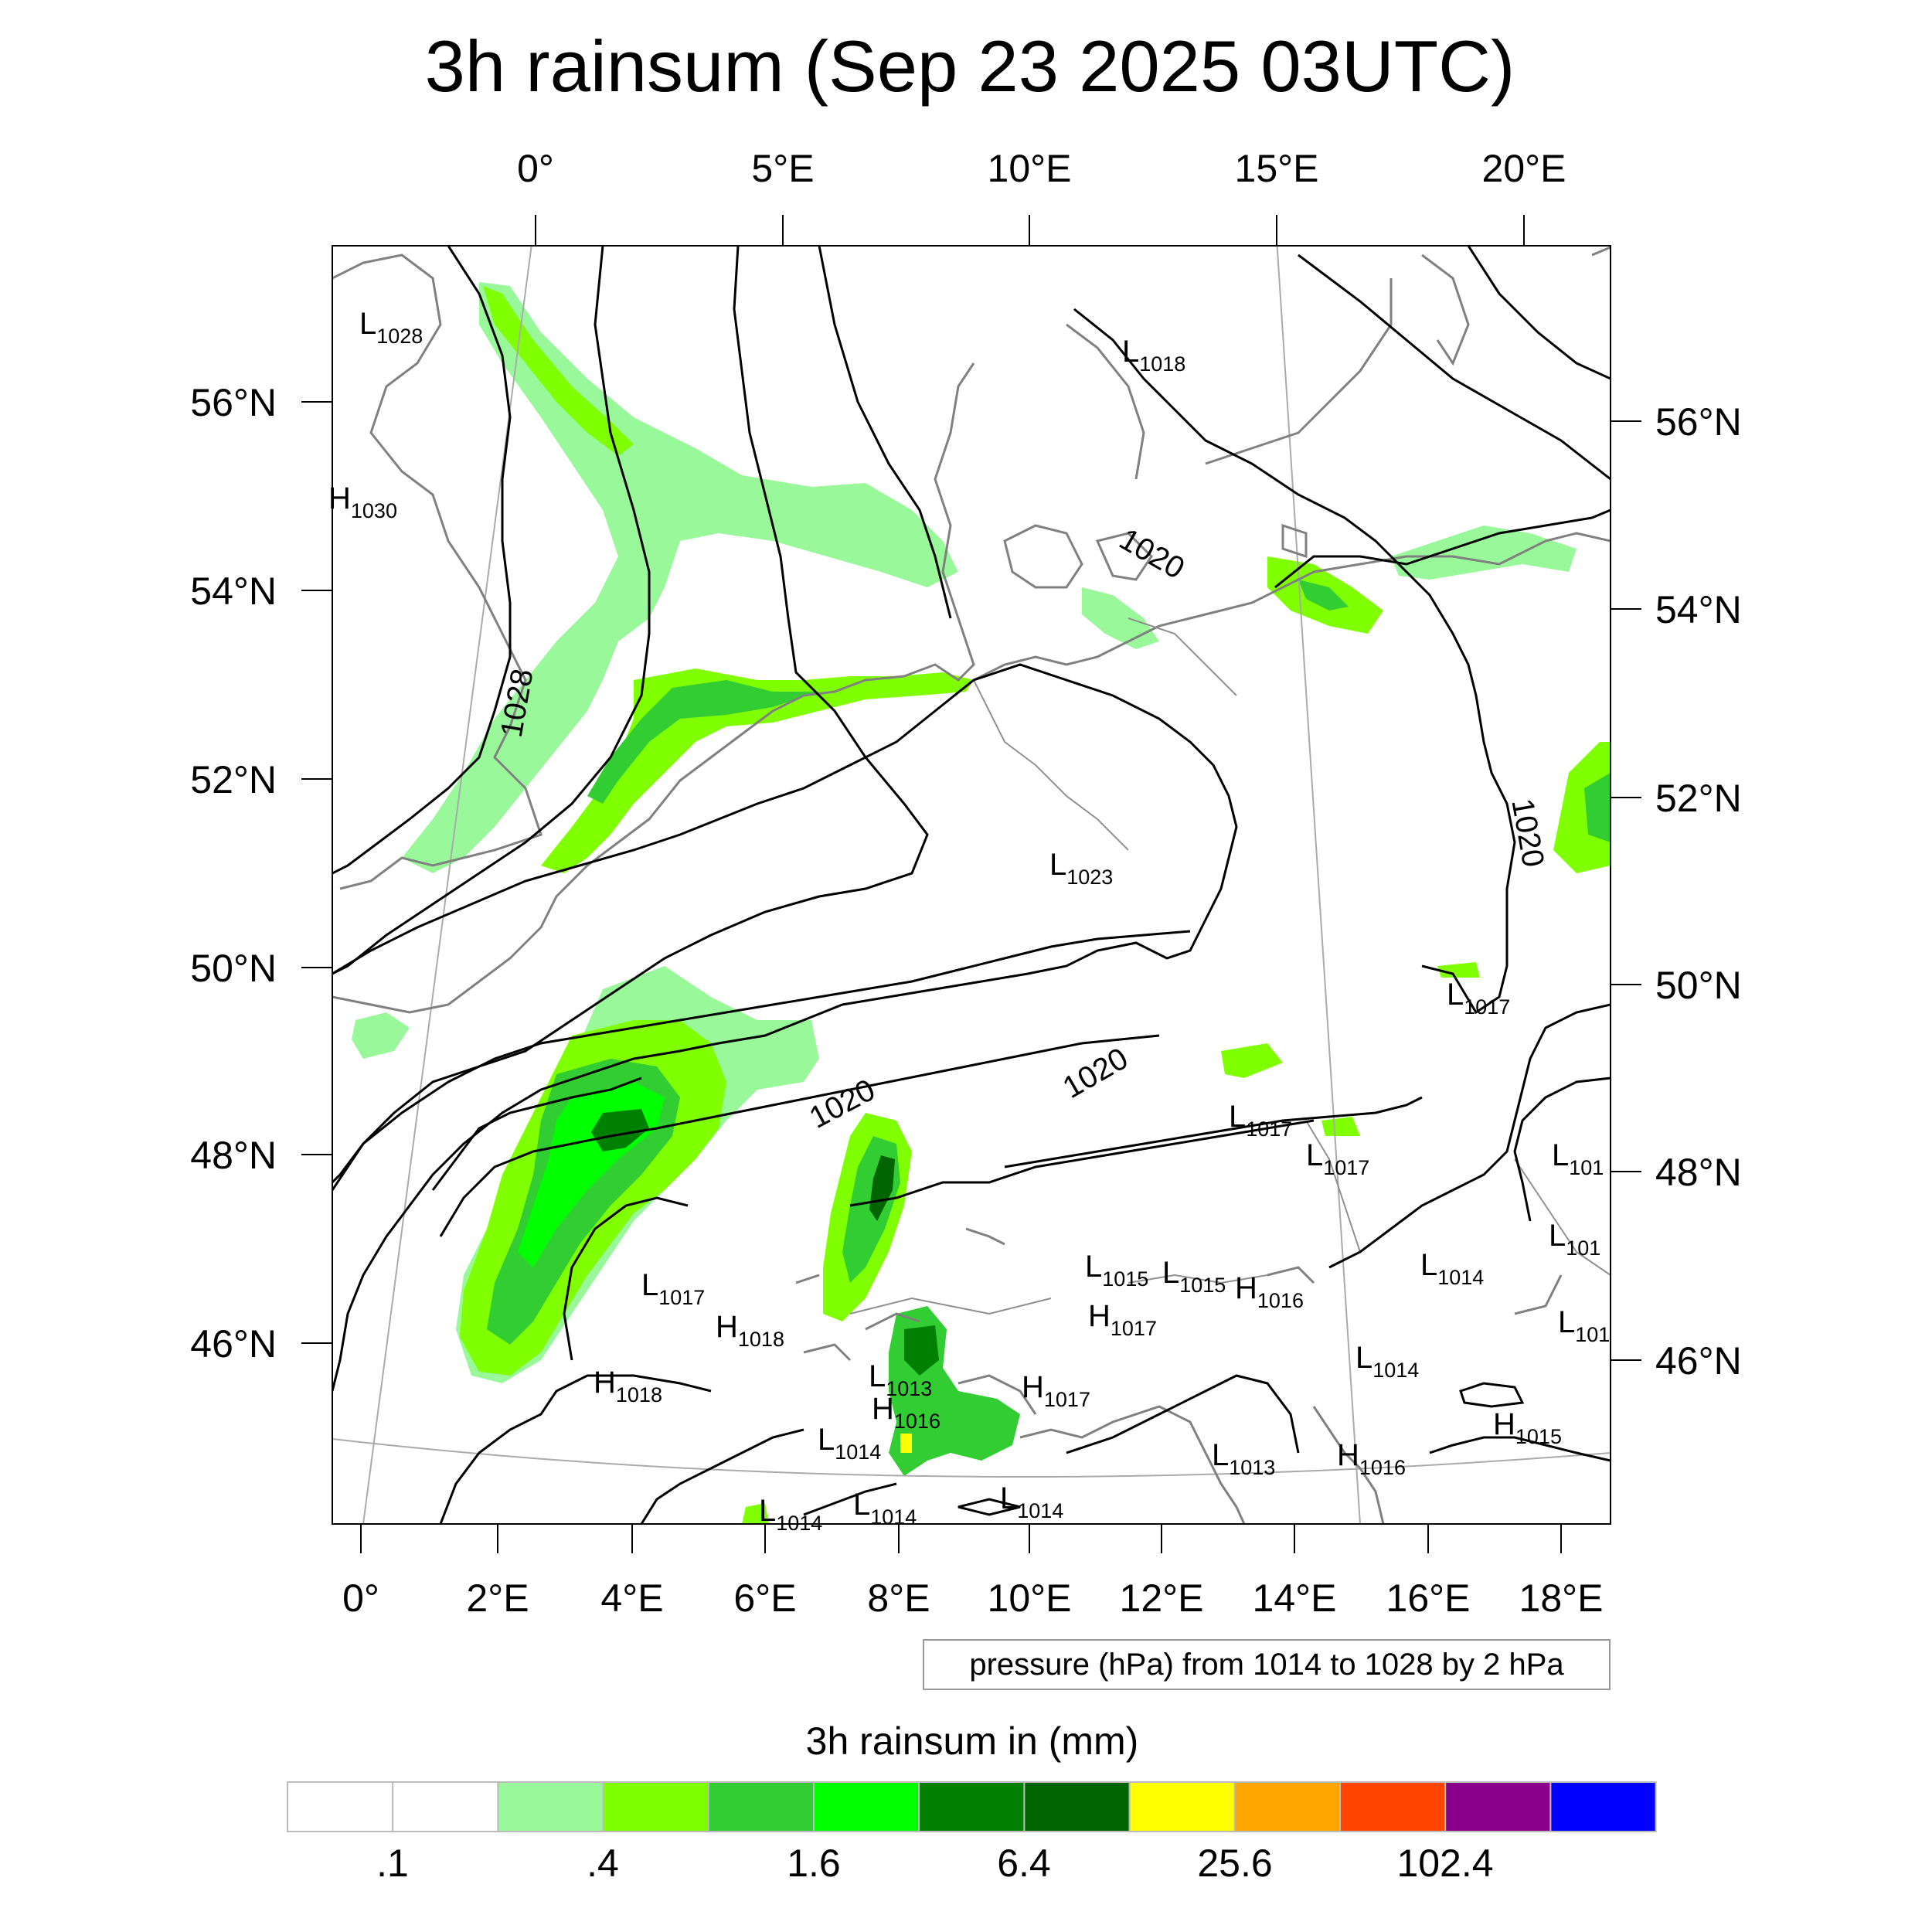 Image resolution: width=1932 pixels, height=1932 pixels. Describe the element at coordinates (626, 1278) in the screenshot. I see `isobar-1016-inner` at that location.